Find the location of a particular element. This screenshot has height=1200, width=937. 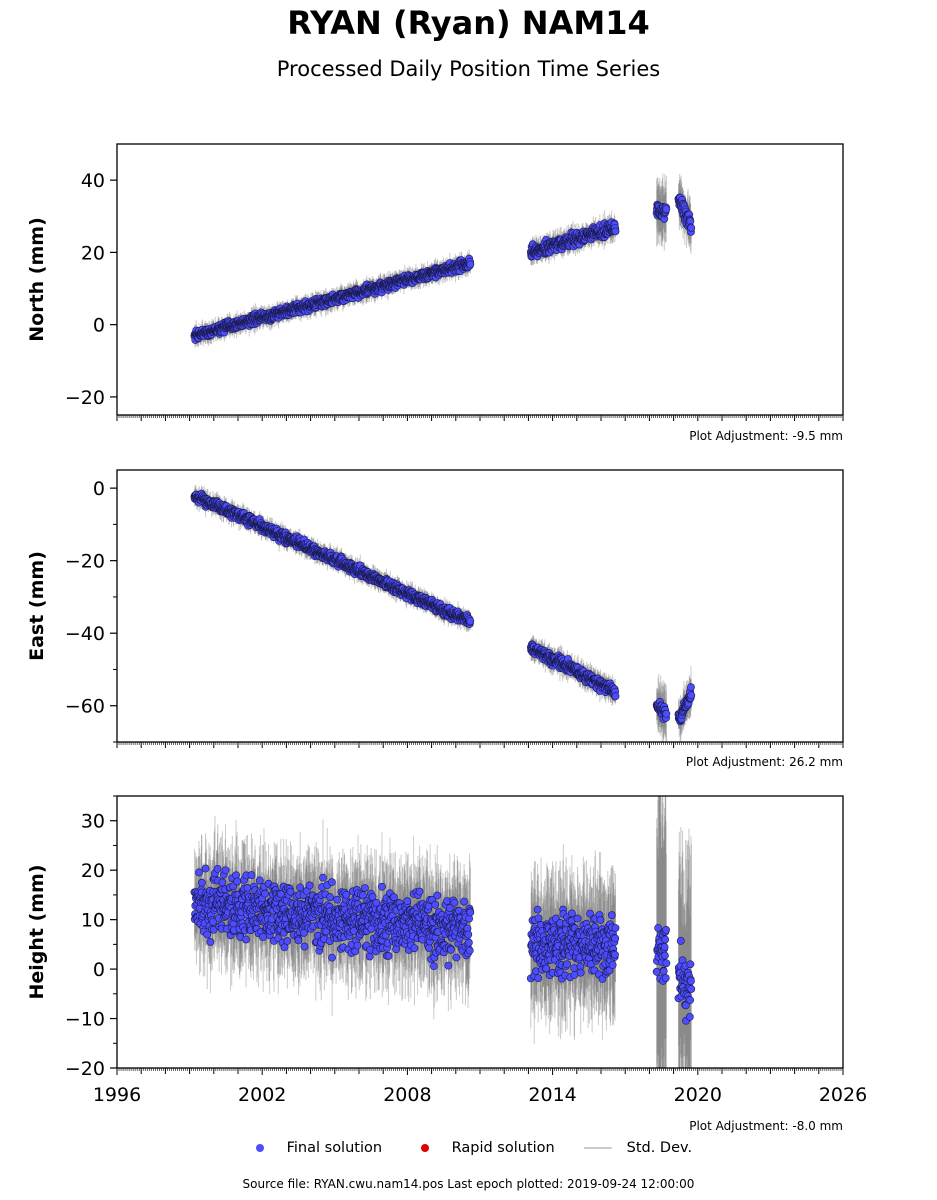

plot-adjustment: Plot Adjustment: -9.5 mm is located at coordinates (766, 436).